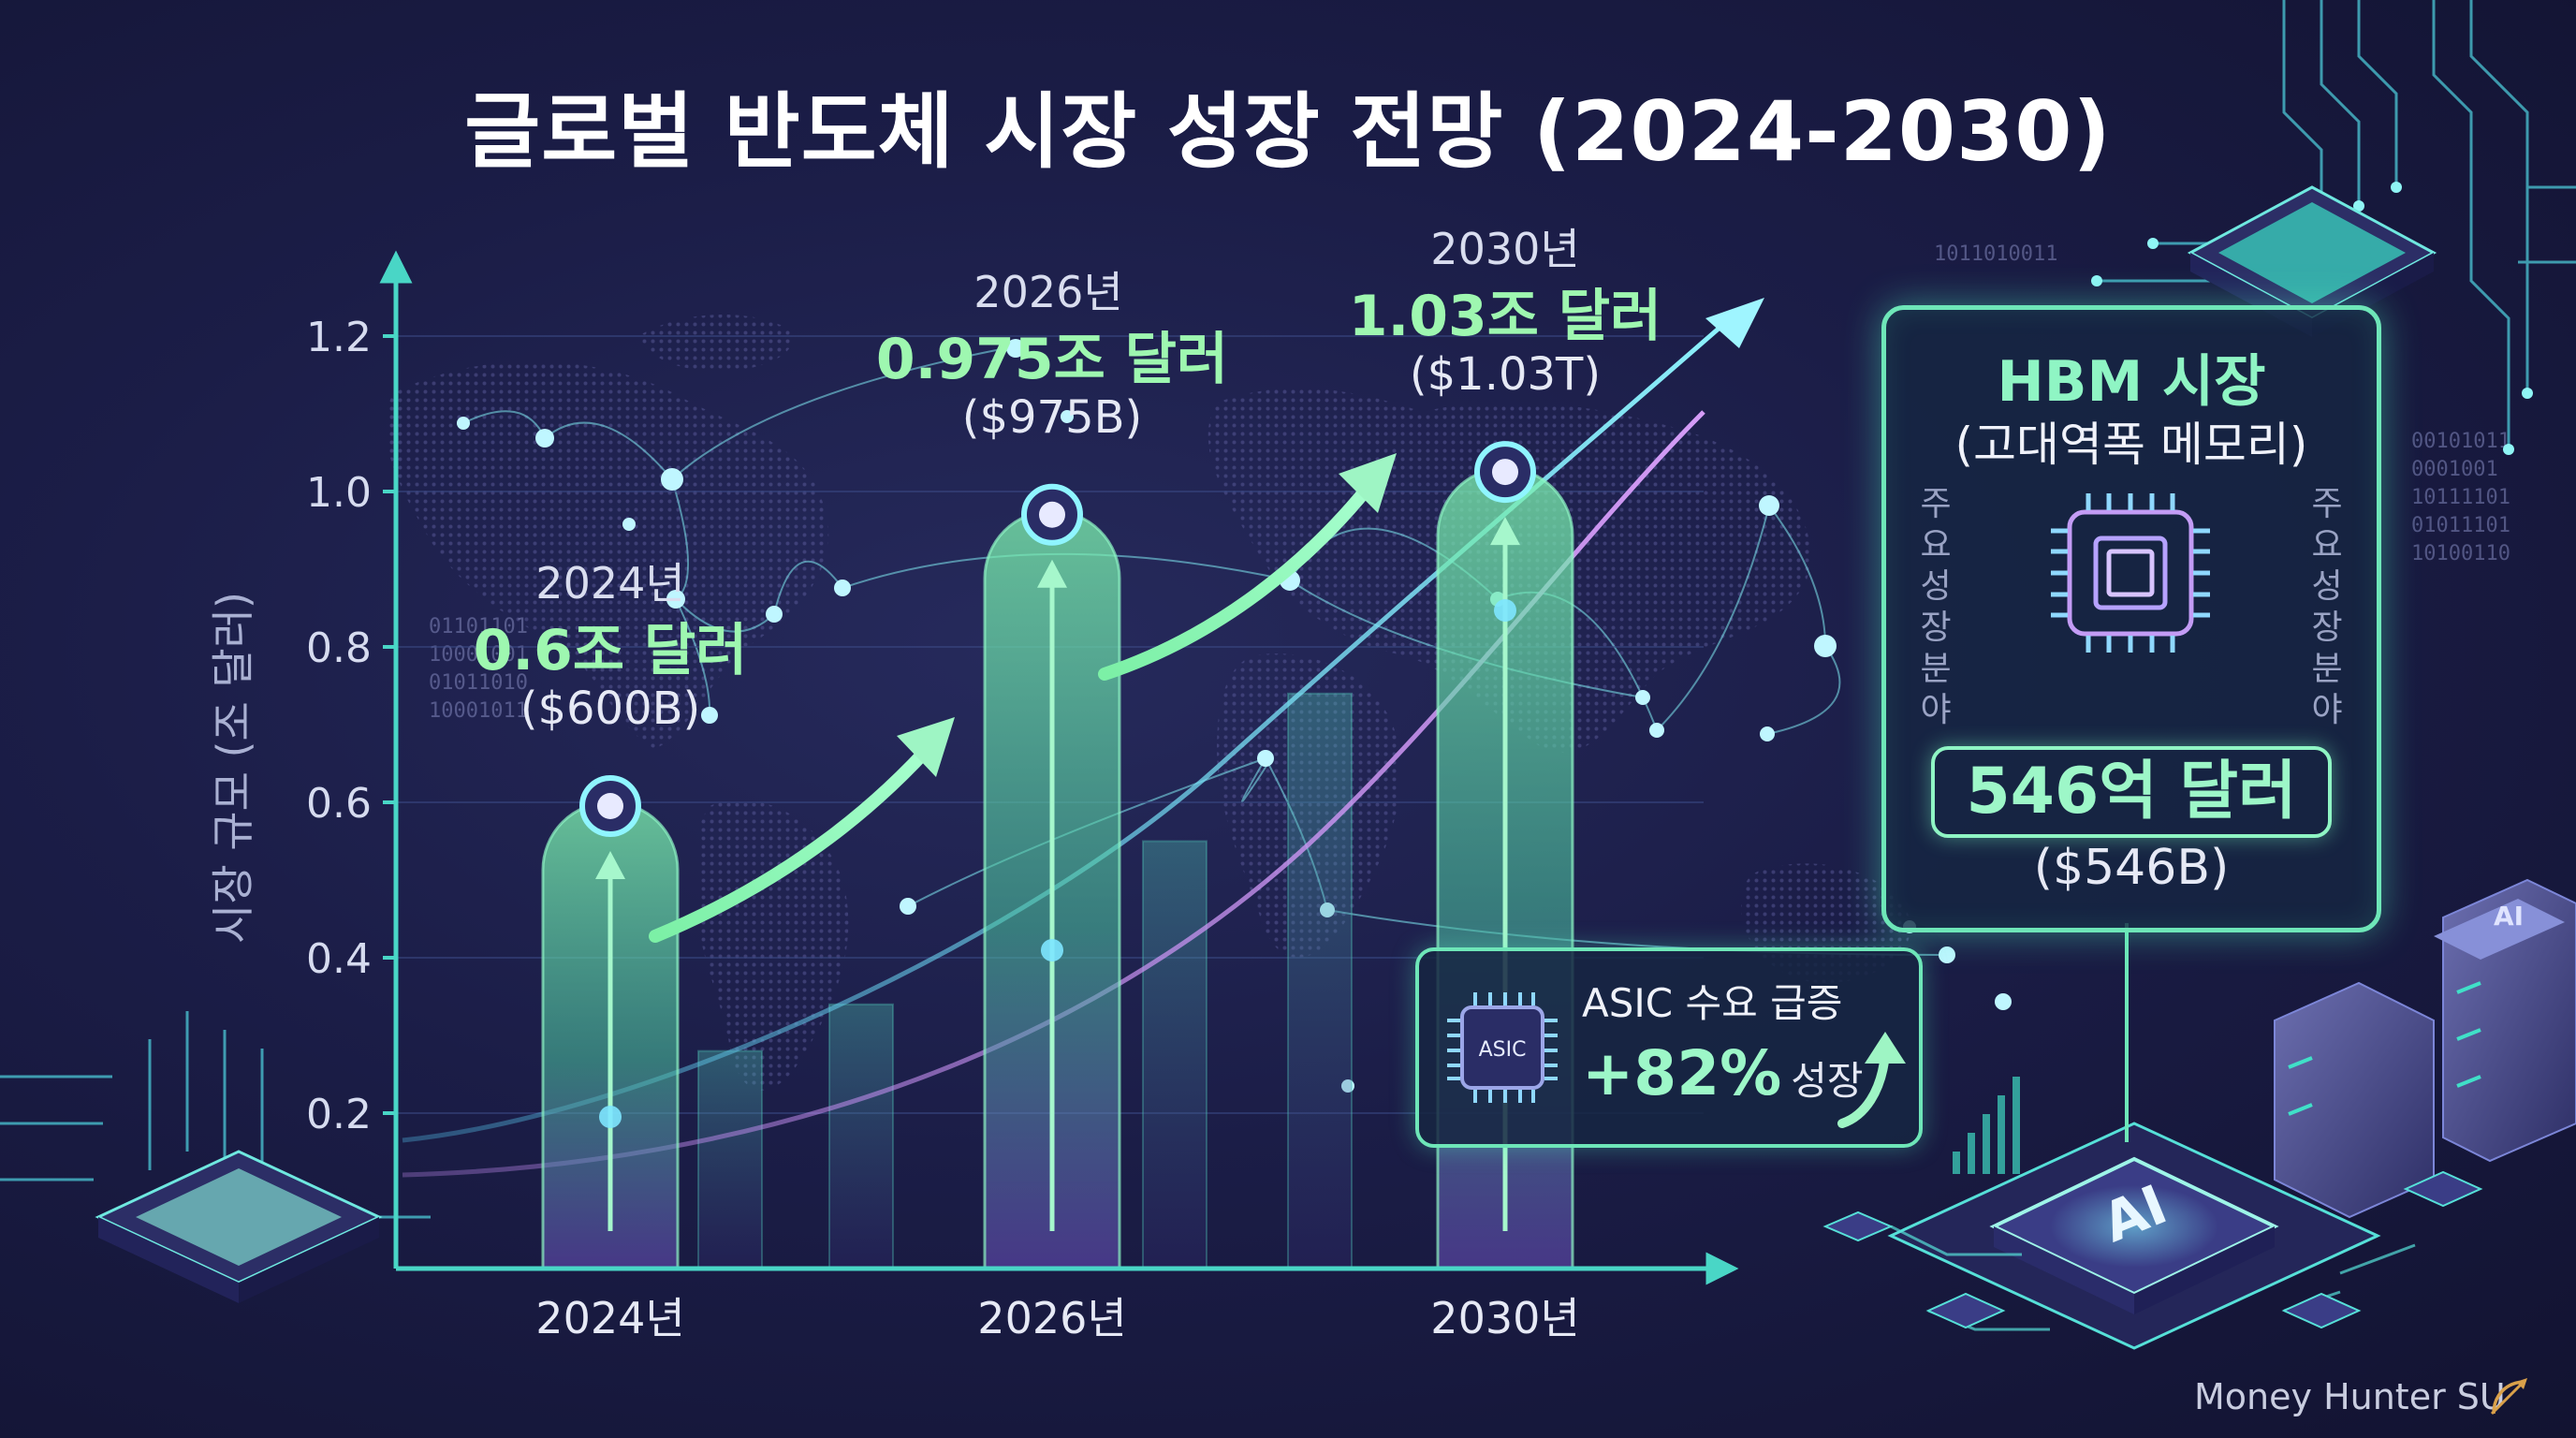 This screenshot has width=2576, height=1438. What do you see at coordinates (1025, 981) in the screenshot?
I see `background-bars` at bounding box center [1025, 981].